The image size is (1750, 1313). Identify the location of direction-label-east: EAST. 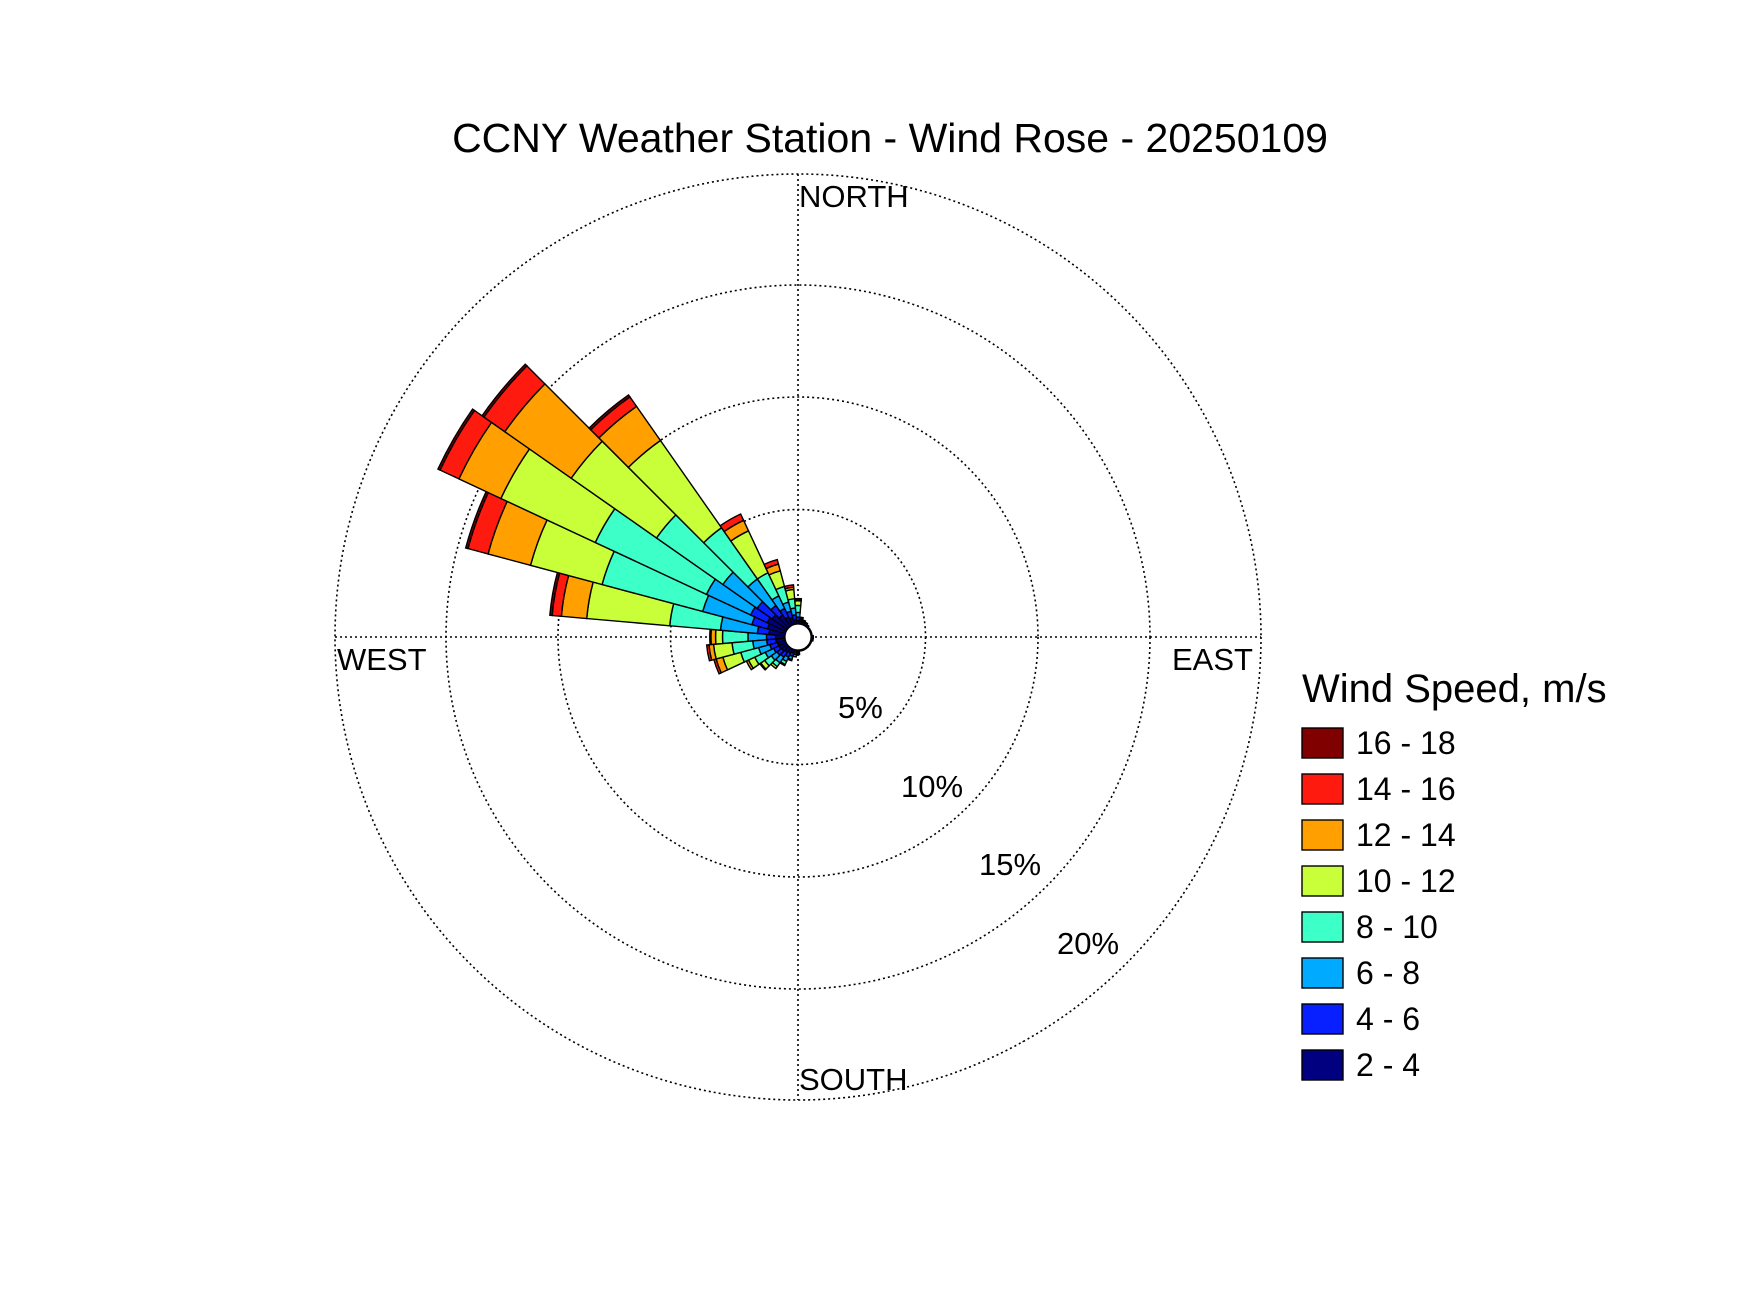
(1212, 659).